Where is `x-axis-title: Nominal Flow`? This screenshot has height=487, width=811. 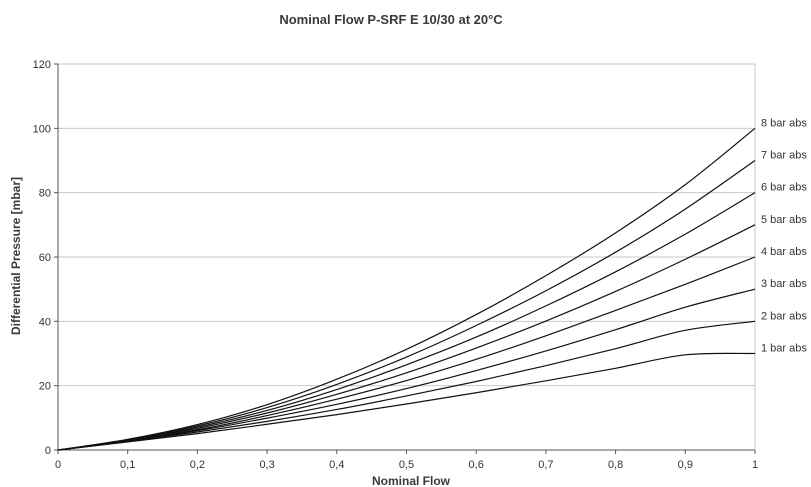 x-axis-title: Nominal Flow is located at coordinates (411, 480).